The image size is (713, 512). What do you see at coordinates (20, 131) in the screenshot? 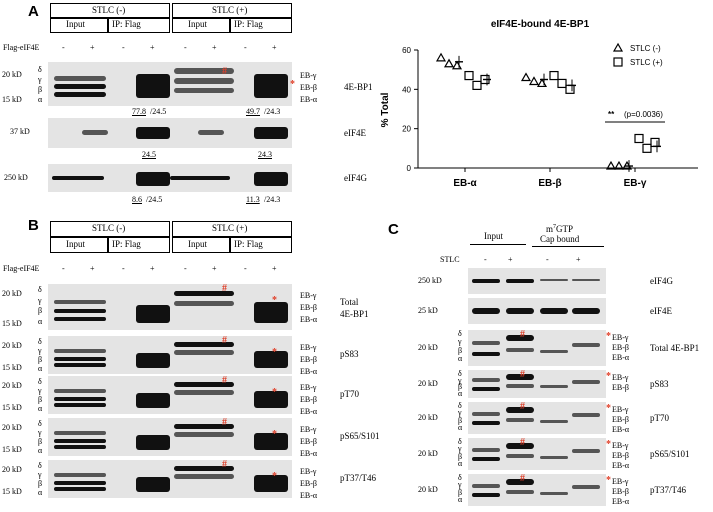
I see `marker-37kd: 37 kD` at bounding box center [20, 131].